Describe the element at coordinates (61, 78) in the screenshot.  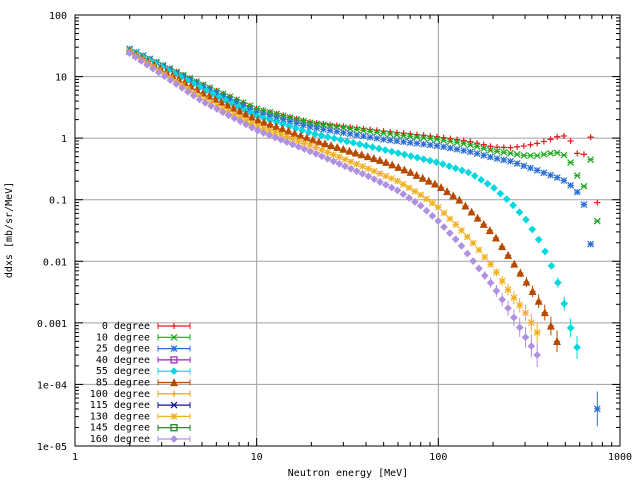
I see `y-tick-label: 10` at that location.